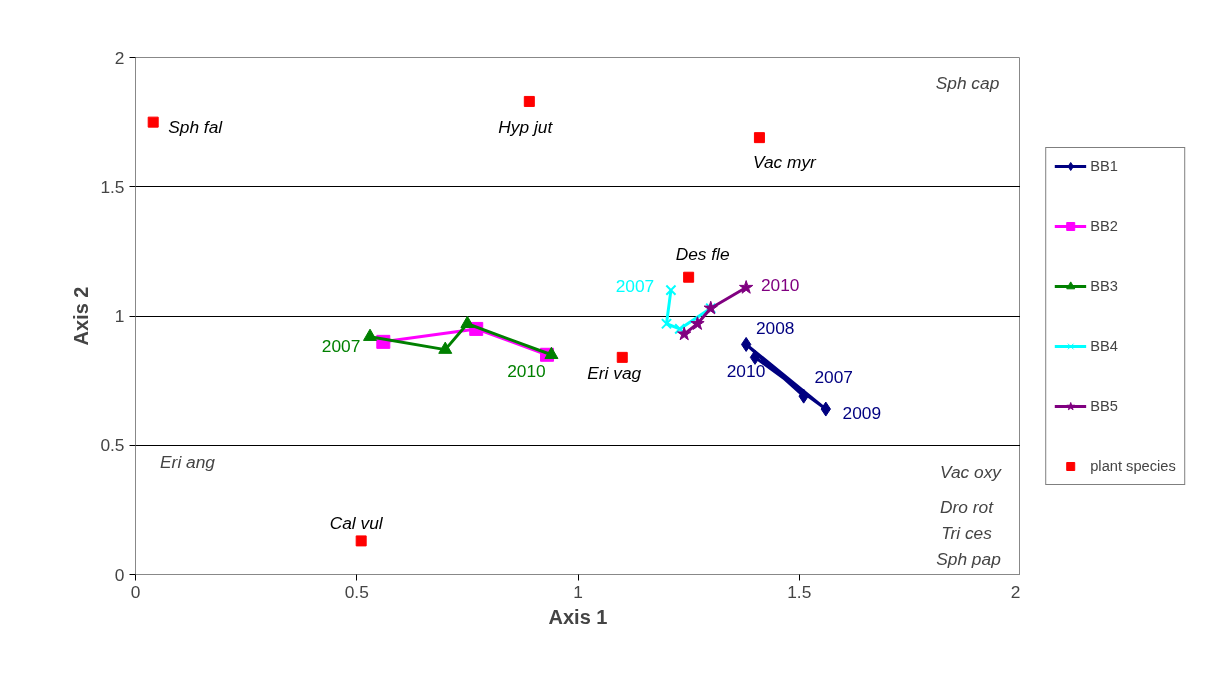 Image resolution: width=1214 pixels, height=694 pixels. Describe the element at coordinates (119, 316) in the screenshot. I see `y-tick-label: 1` at that location.